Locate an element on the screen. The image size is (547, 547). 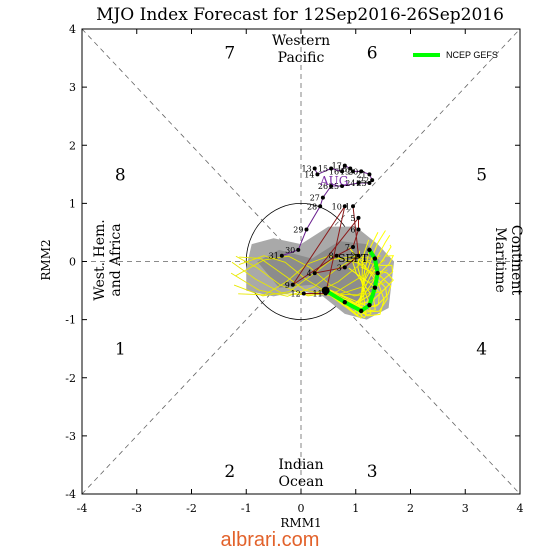
observed-day-label-6: 18 is located at coordinates (342, 169).